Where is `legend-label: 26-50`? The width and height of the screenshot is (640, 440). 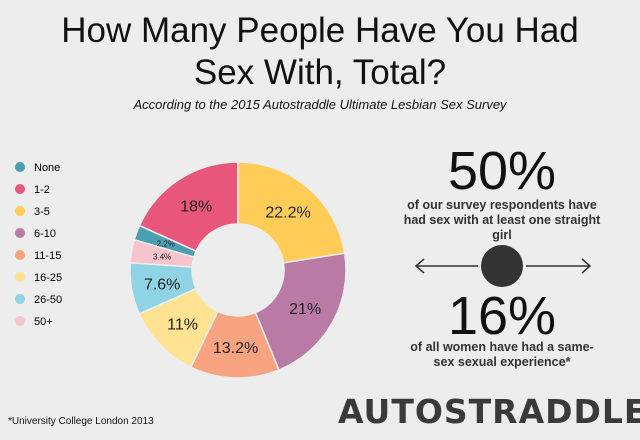 legend-label: 26-50 is located at coordinates (48, 300).